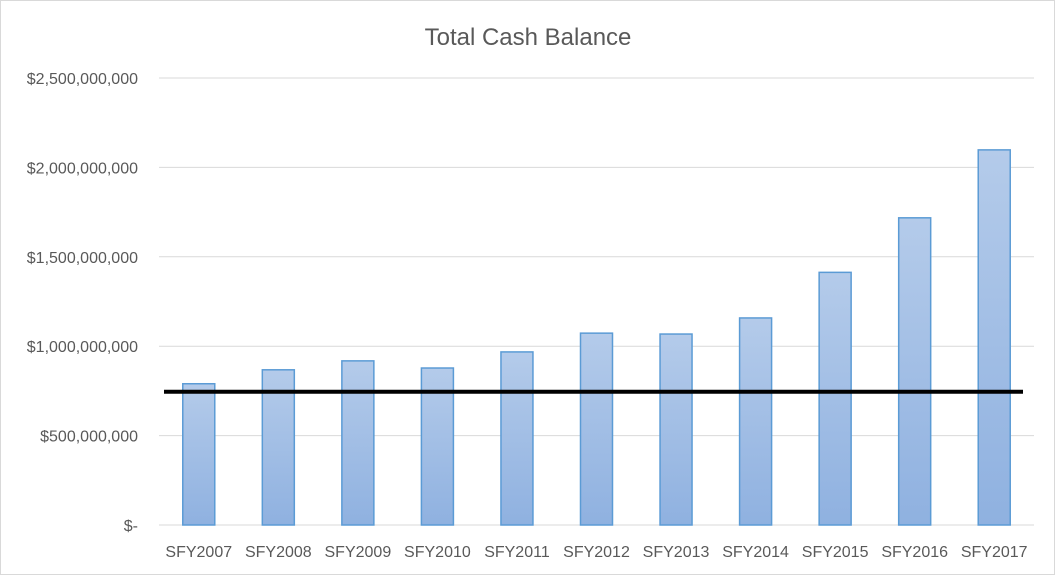  Describe the element at coordinates (517, 552) in the screenshot. I see `x-tick-label: SFY2011` at that location.